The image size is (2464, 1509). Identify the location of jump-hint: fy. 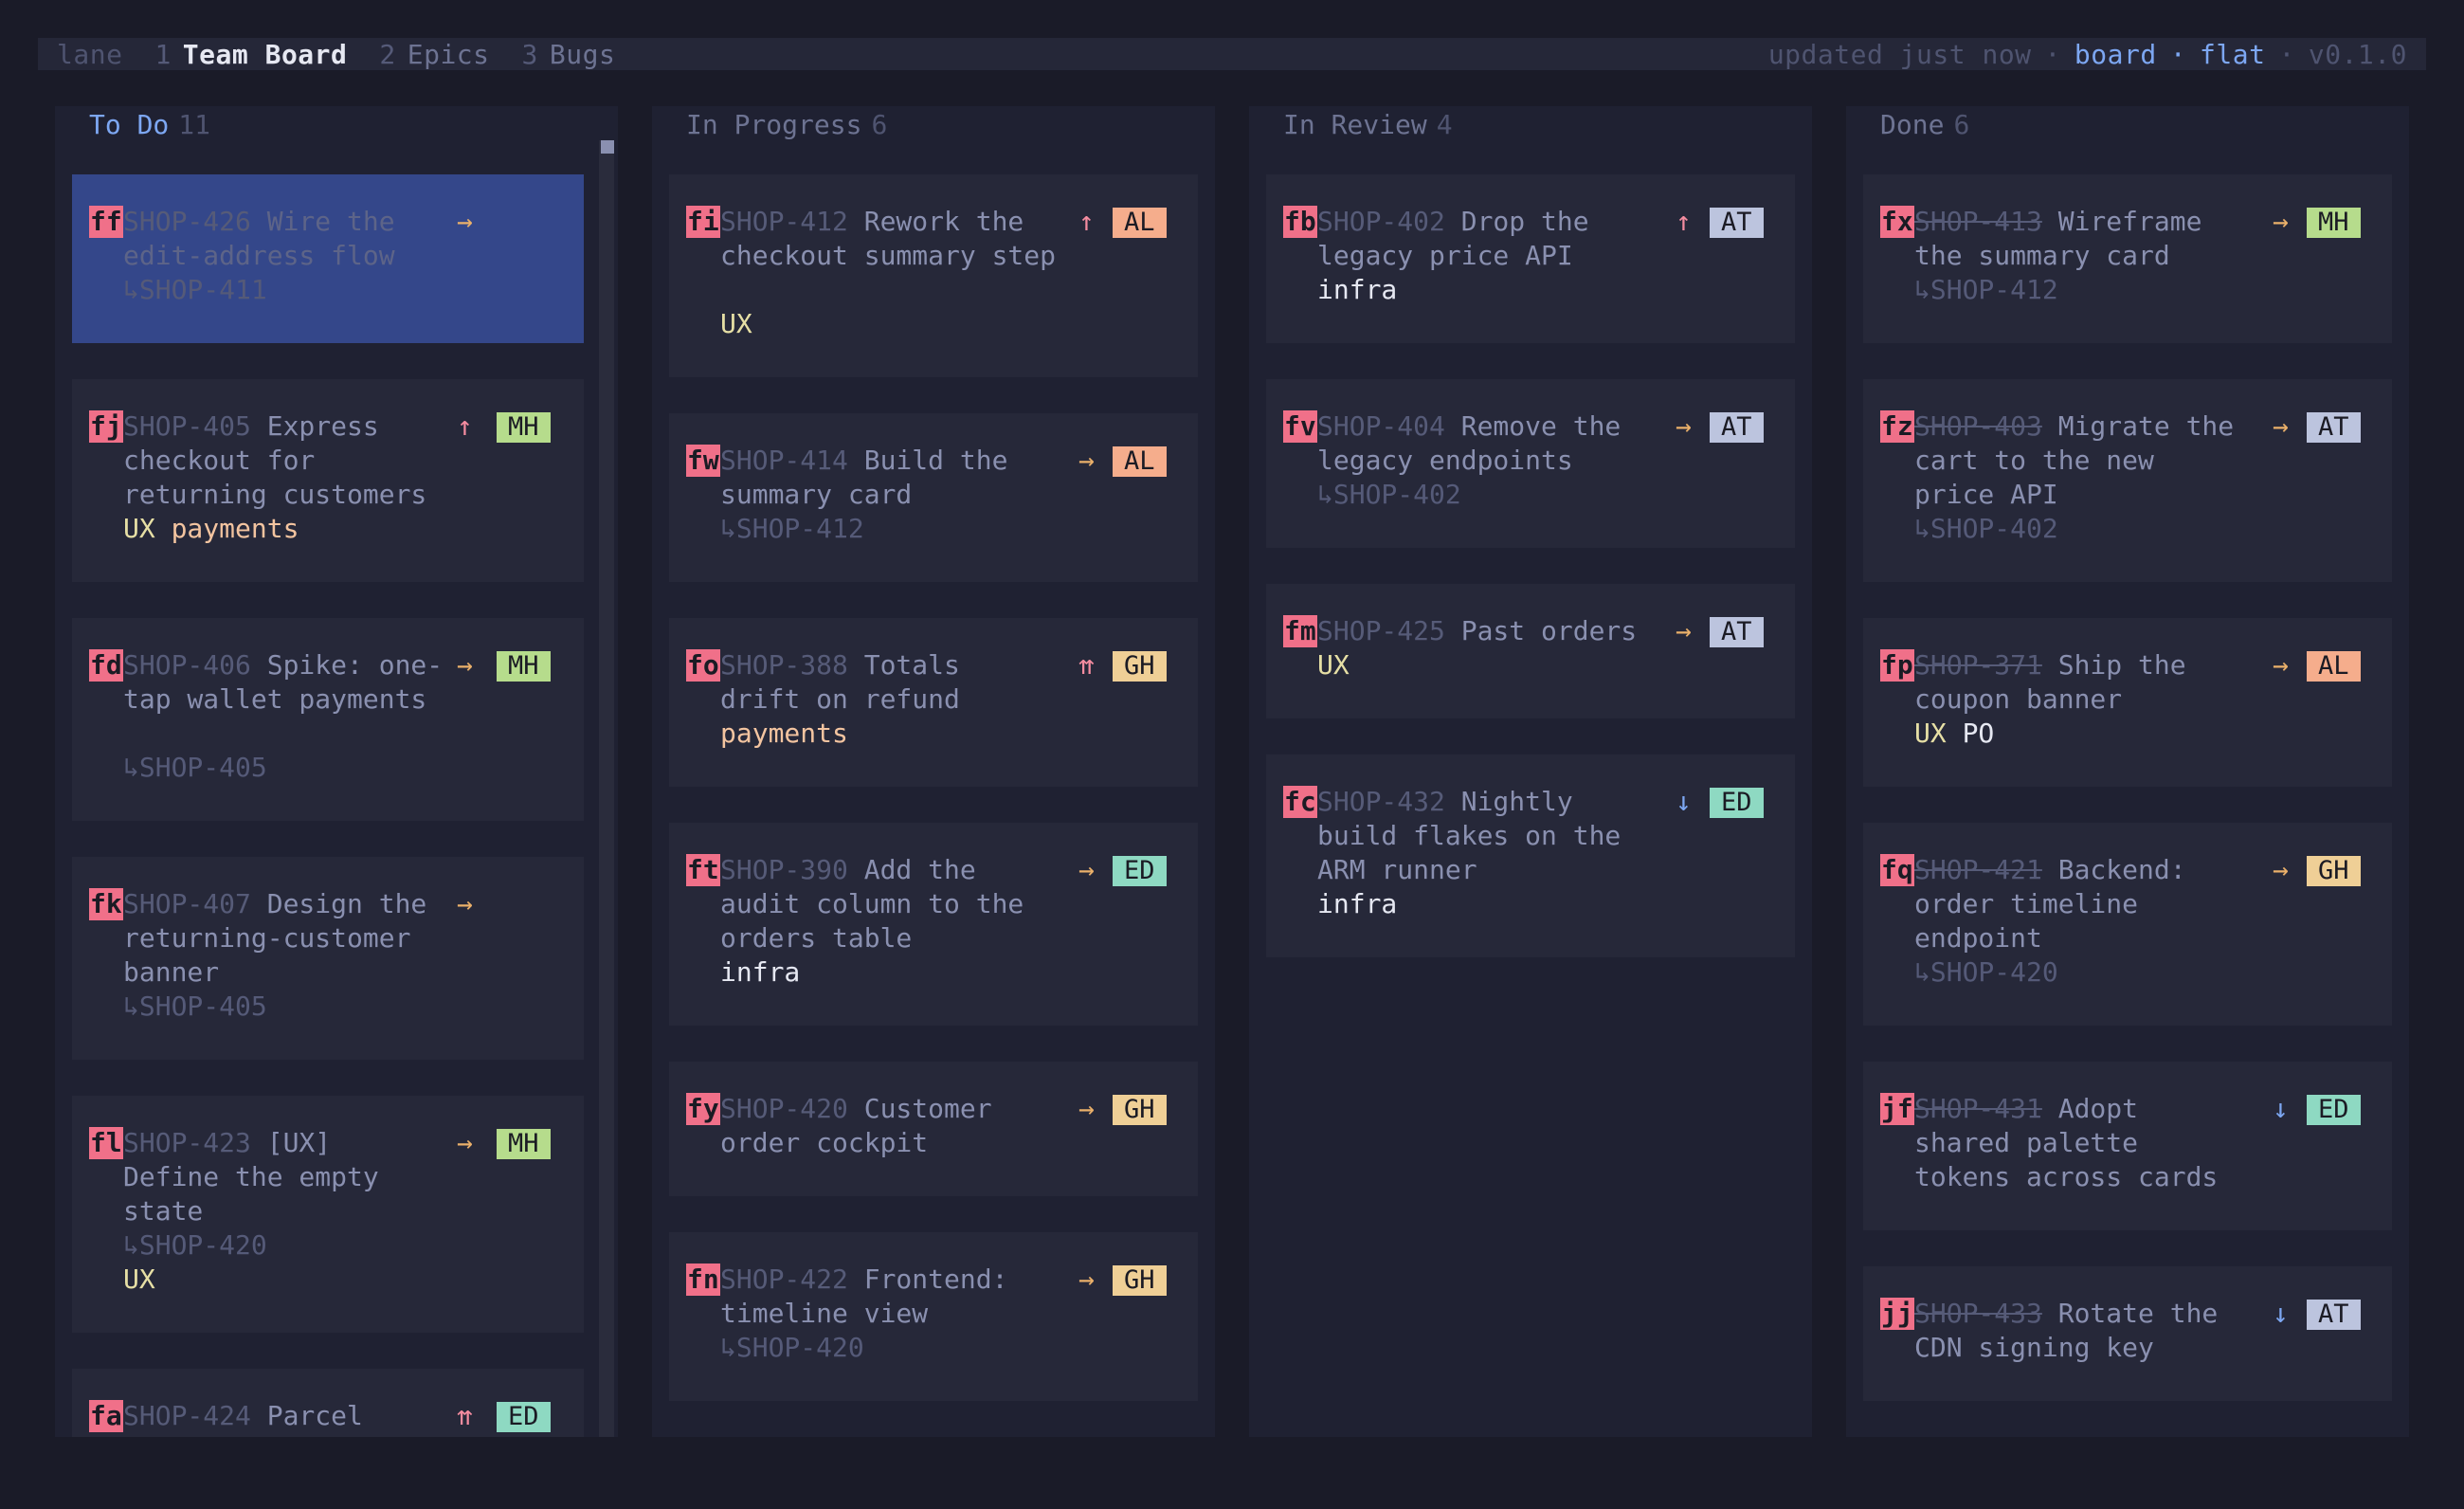
(703, 1109).